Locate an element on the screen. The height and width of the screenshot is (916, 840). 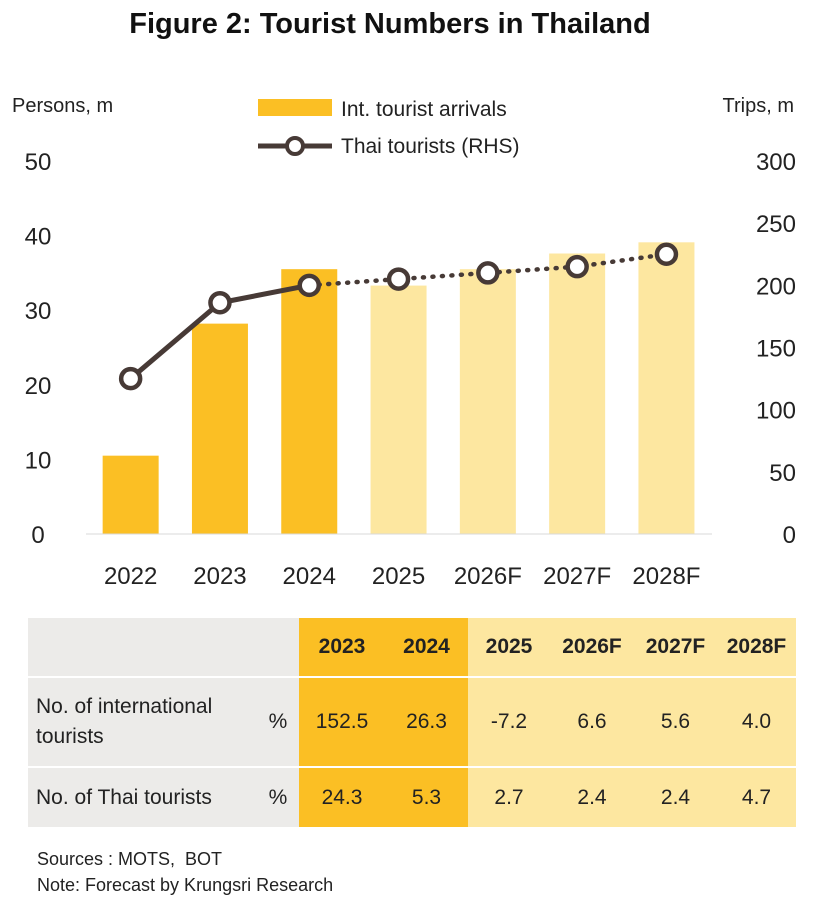
header-cell: 2027F is located at coordinates (675, 648).